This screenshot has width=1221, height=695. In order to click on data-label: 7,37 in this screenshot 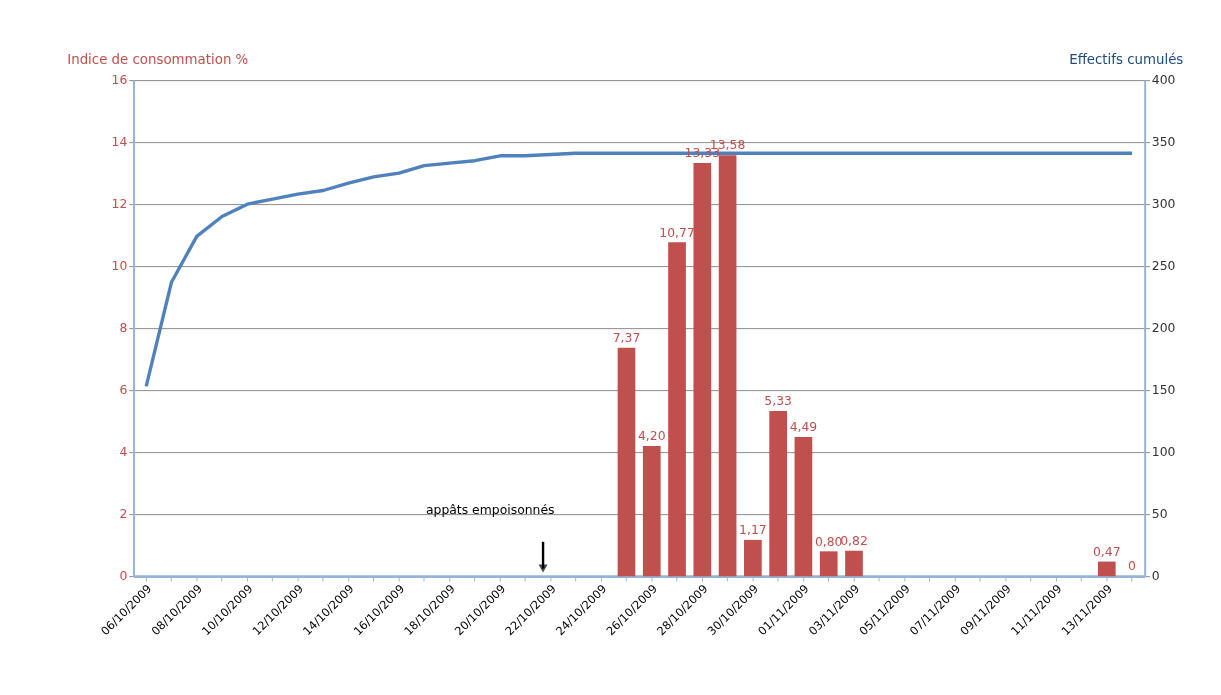, I will do `click(626, 337)`.